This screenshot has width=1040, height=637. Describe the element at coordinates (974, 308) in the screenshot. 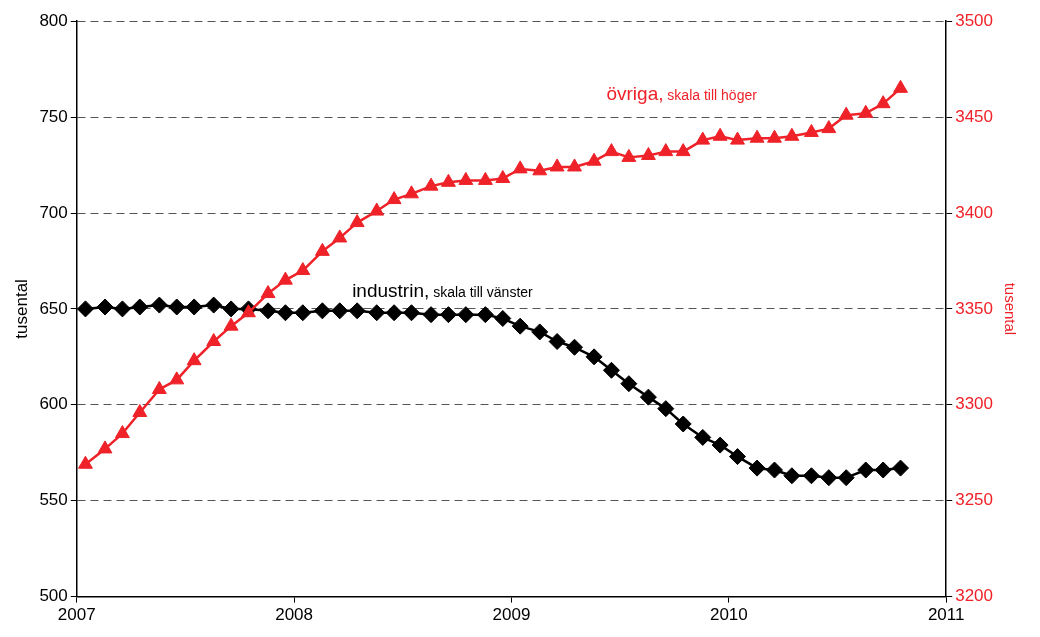

I see `y2-tick-label: 3350` at that location.